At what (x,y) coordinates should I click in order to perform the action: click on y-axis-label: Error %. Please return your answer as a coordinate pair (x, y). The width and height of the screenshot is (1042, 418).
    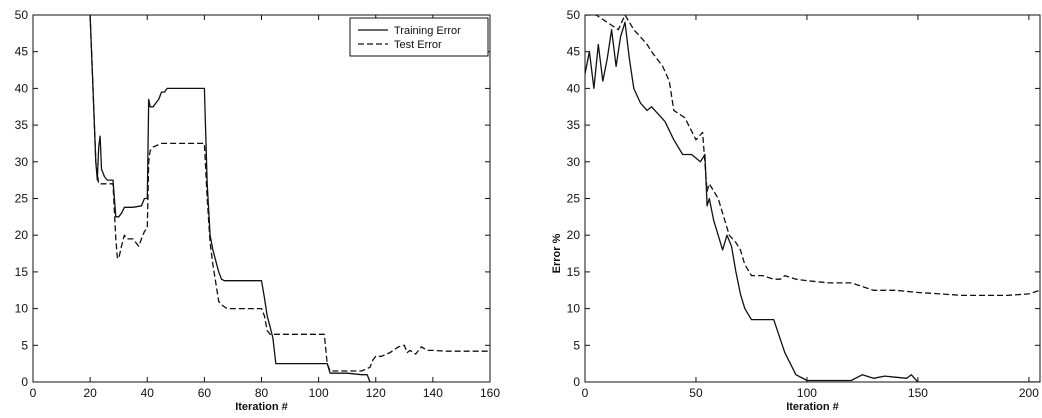
    Looking at the image, I should click on (557, 253).